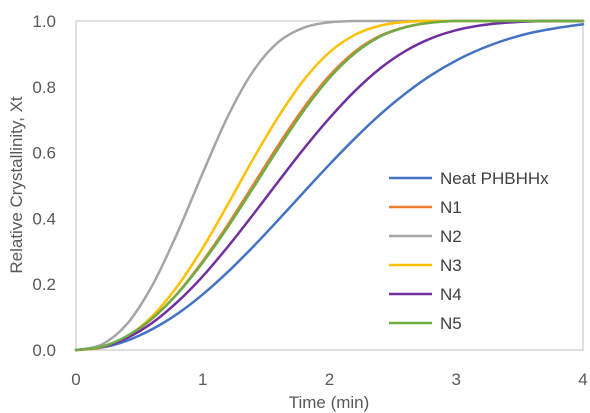 The image size is (590, 413). I want to click on x-tick-labels: 0 1 2 3 4, so click(329, 379).